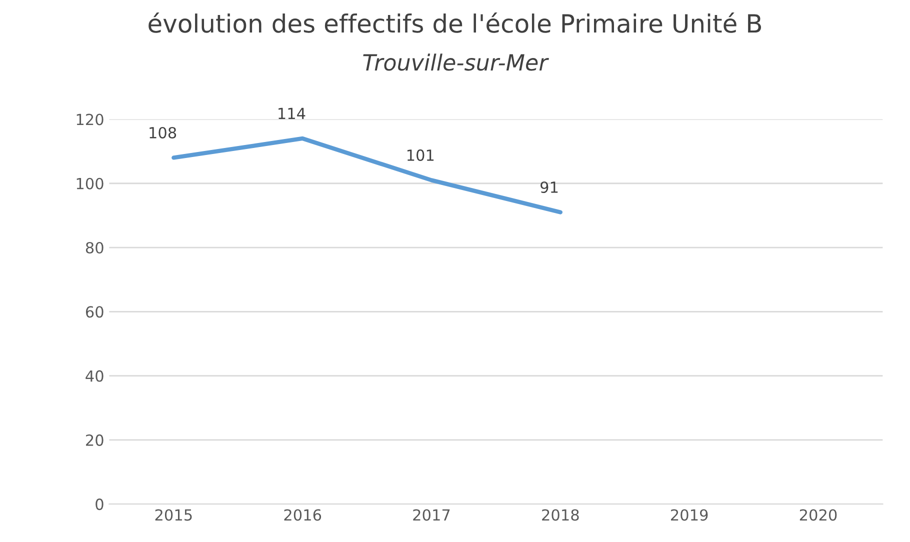 This screenshot has width=910, height=542. Describe the element at coordinates (292, 114) in the screenshot. I see `data-label: 114` at that location.